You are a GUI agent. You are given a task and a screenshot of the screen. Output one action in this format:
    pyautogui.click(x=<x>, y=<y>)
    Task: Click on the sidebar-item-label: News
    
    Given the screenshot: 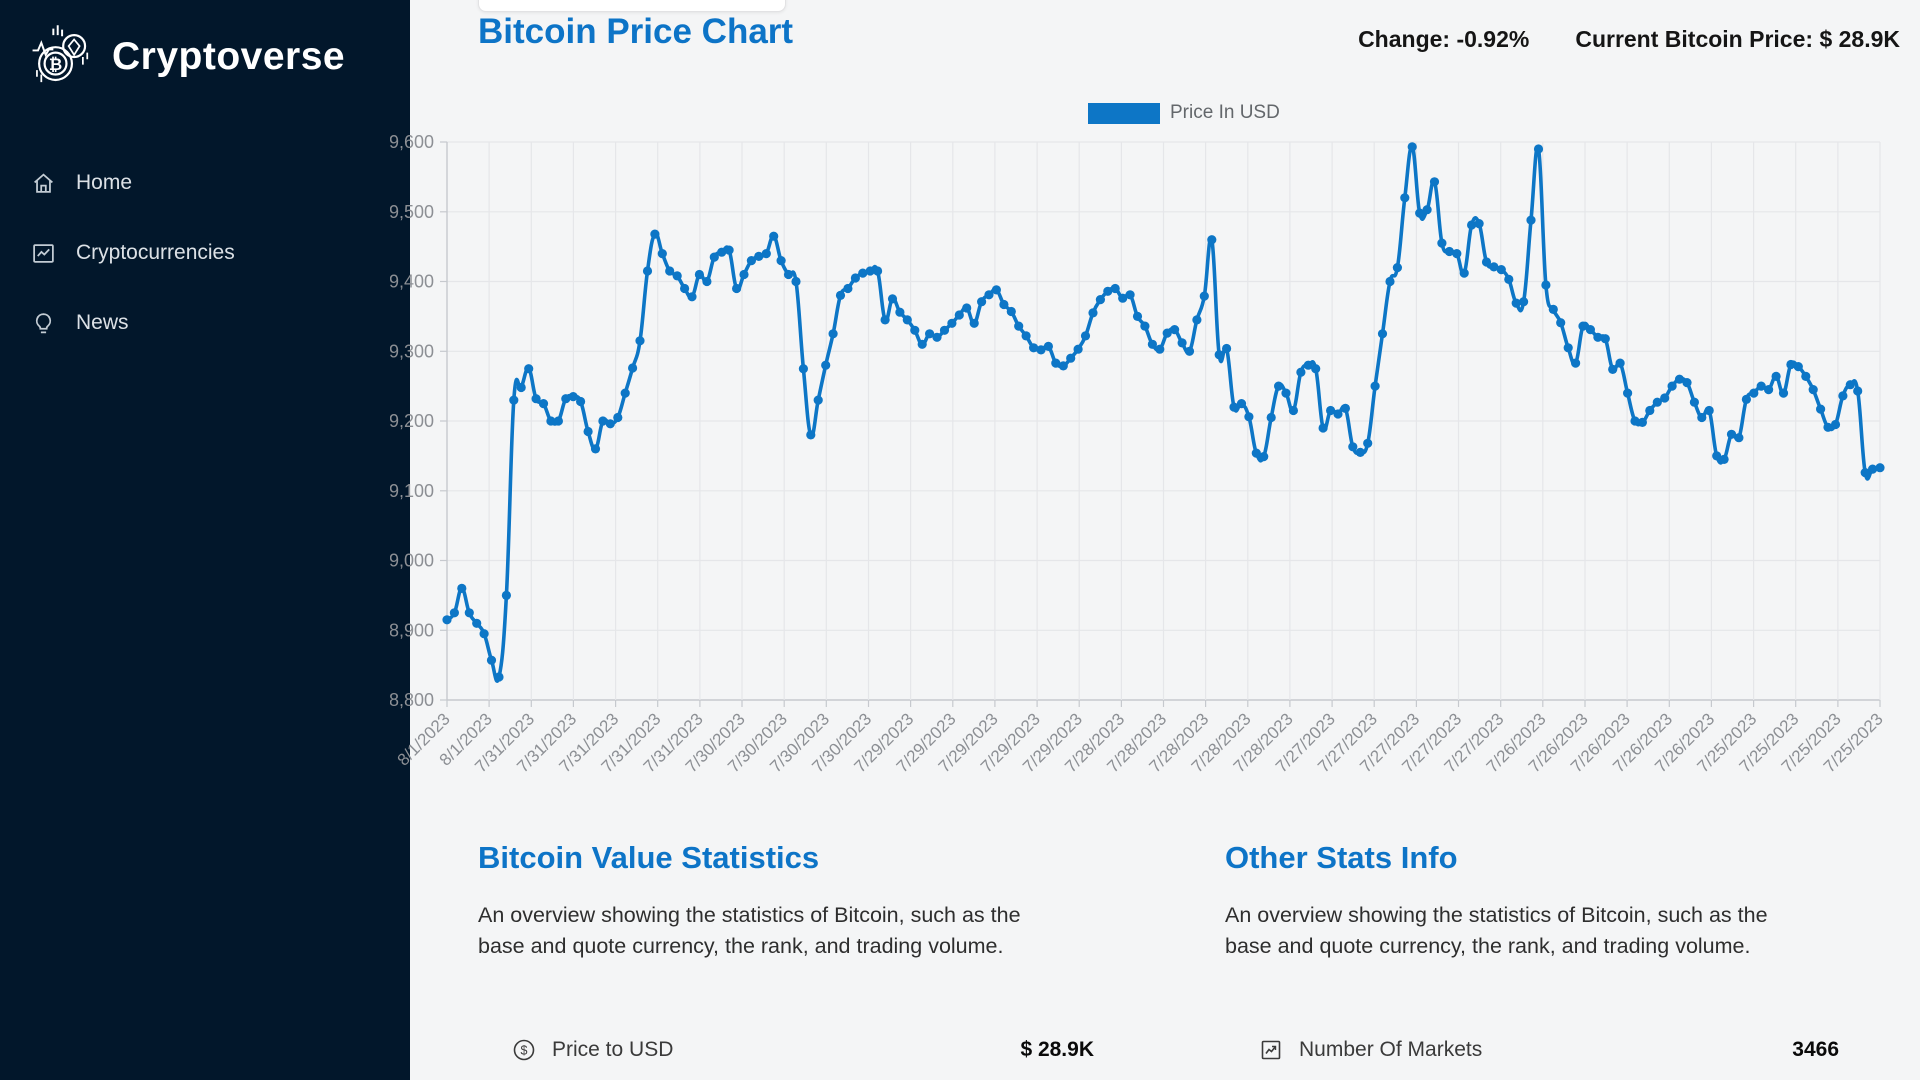 What is the action you would take?
    pyautogui.click(x=102, y=322)
    